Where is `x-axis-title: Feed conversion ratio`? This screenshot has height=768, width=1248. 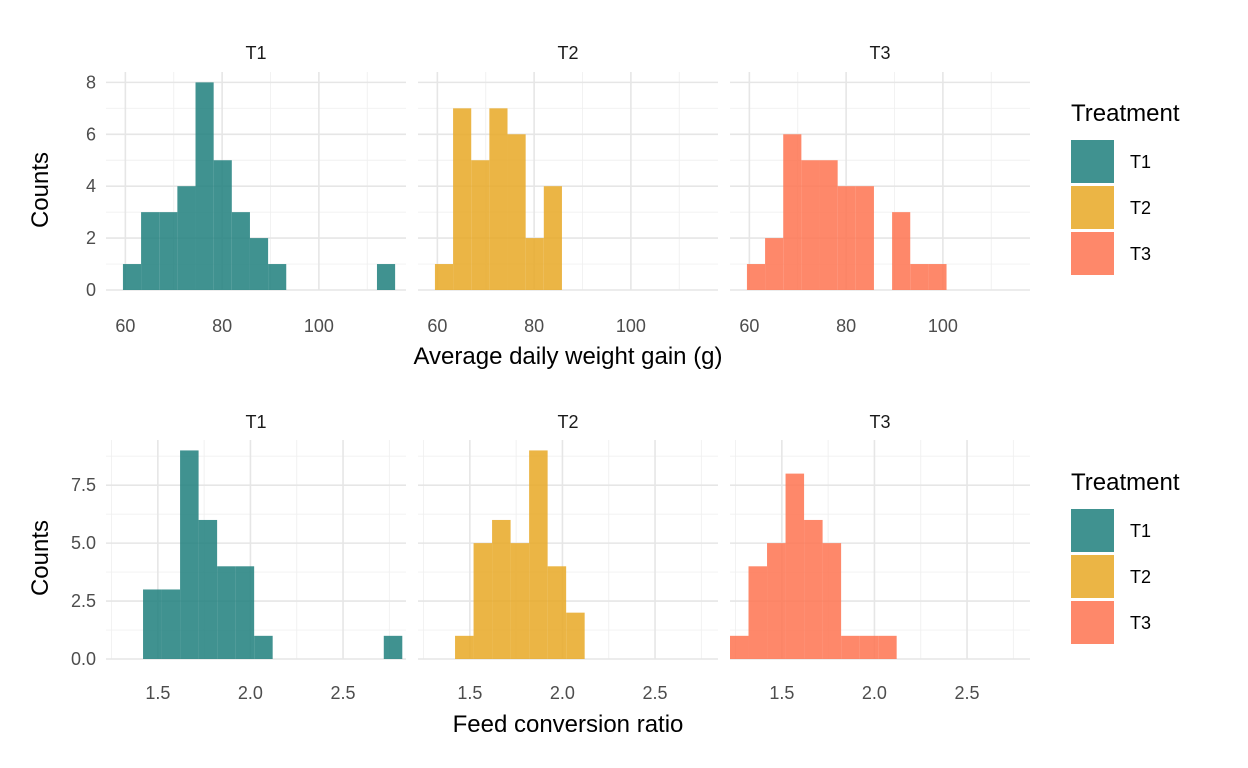 x-axis-title: Feed conversion ratio is located at coordinates (568, 724).